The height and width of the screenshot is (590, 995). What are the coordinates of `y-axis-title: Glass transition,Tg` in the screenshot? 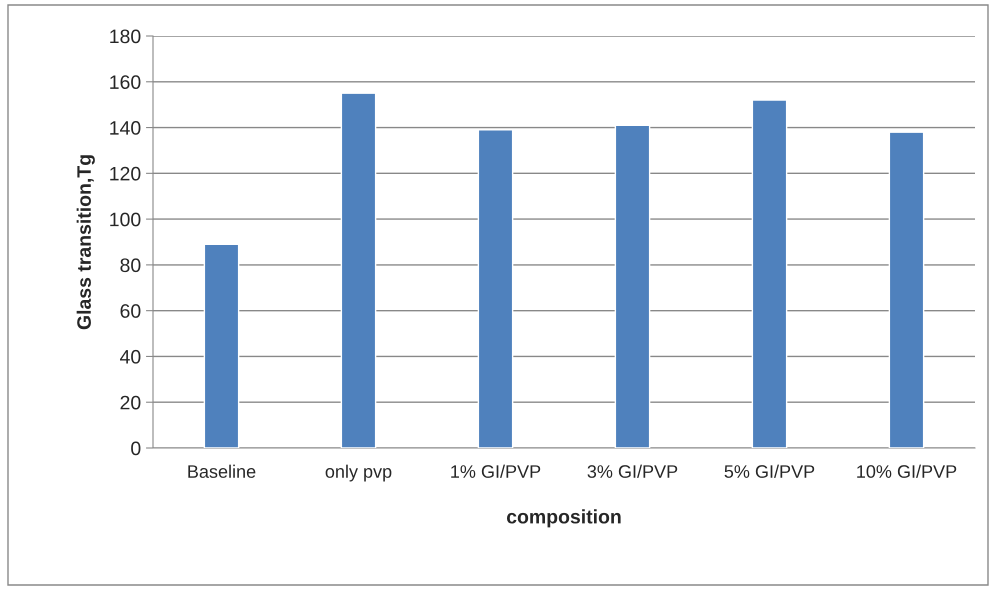 It's located at (85, 242).